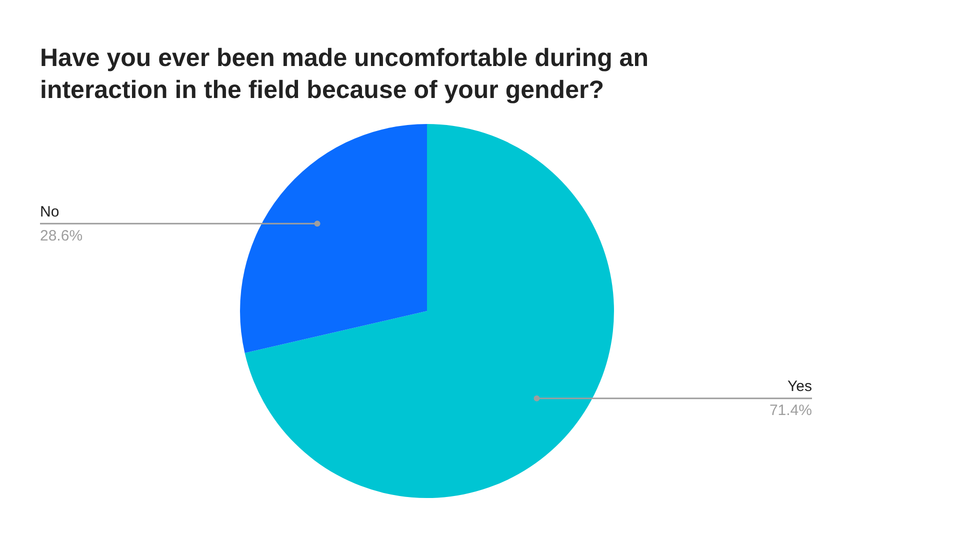 The image size is (960, 540). I want to click on data-label: 28.6%, so click(61, 235).